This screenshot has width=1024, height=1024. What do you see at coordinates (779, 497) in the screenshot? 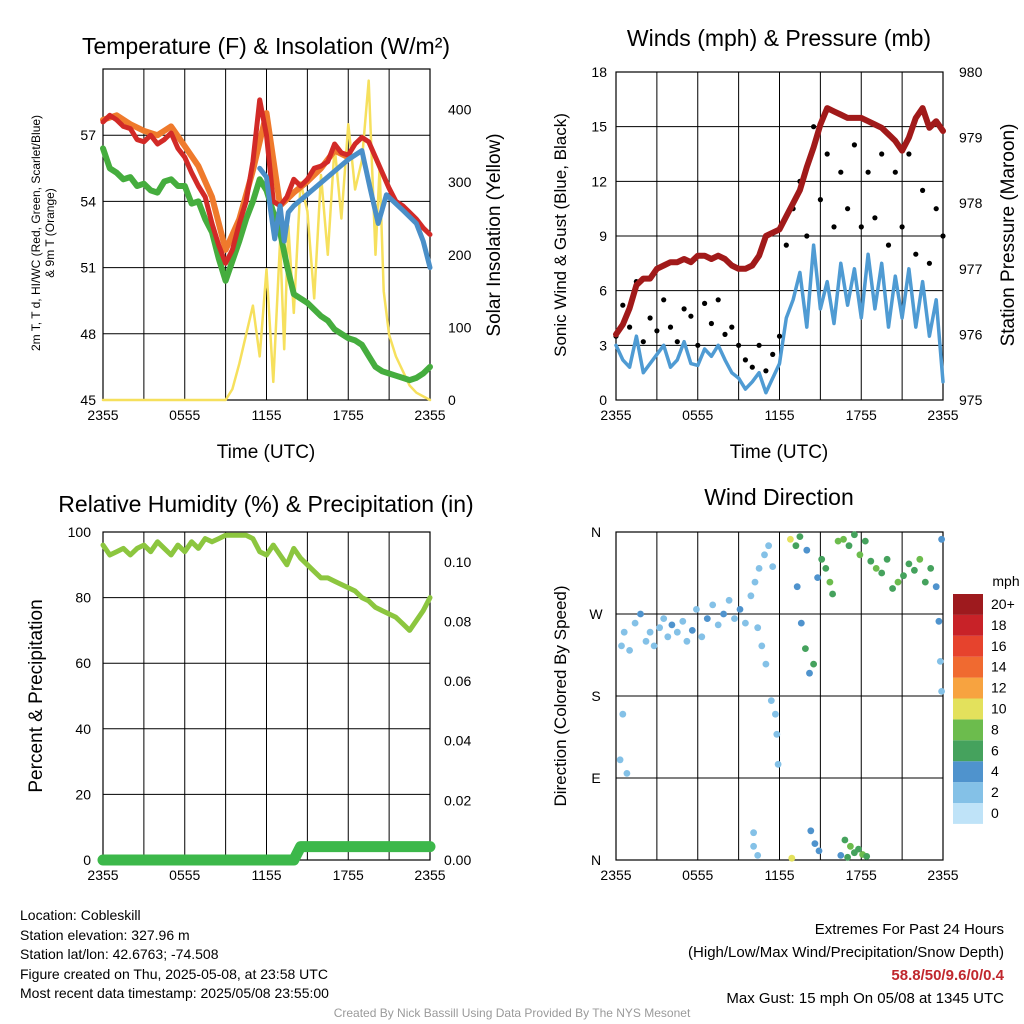
I see `dir-panel-title: Wind Direction` at bounding box center [779, 497].